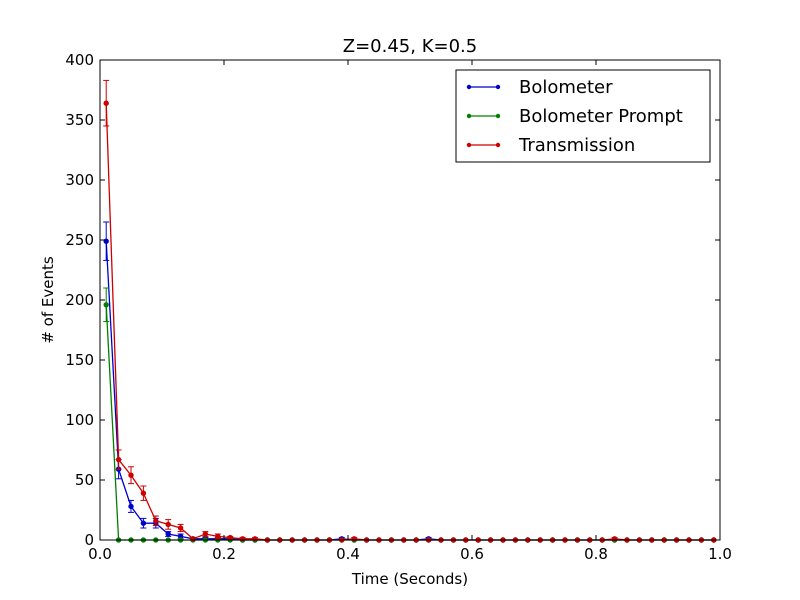 This screenshot has width=800, height=600. I want to click on x-axis-label: Time (Seconds), so click(409, 579).